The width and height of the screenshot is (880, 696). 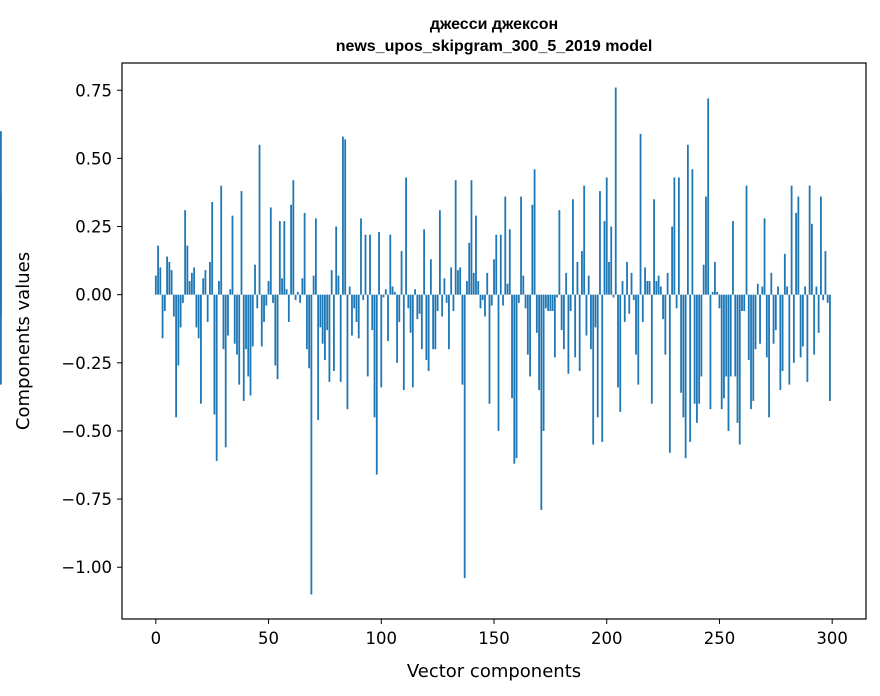 What do you see at coordinates (86, 567) in the screenshot?
I see `y-tick-label-7: −1.00` at bounding box center [86, 567].